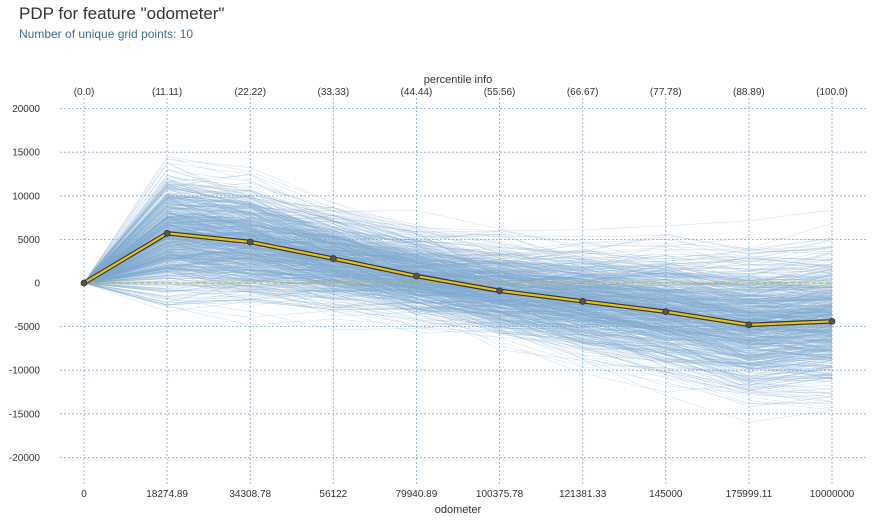  Describe the element at coordinates (84, 494) in the screenshot. I see `x-tick-label: 0` at that location.